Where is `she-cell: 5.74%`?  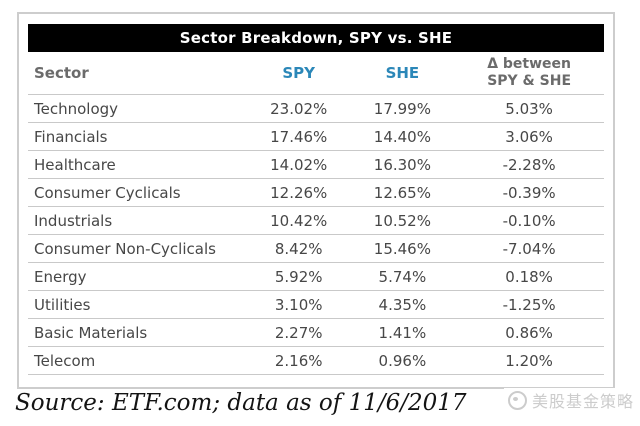
she-cell: 5.74% is located at coordinates (402, 276).